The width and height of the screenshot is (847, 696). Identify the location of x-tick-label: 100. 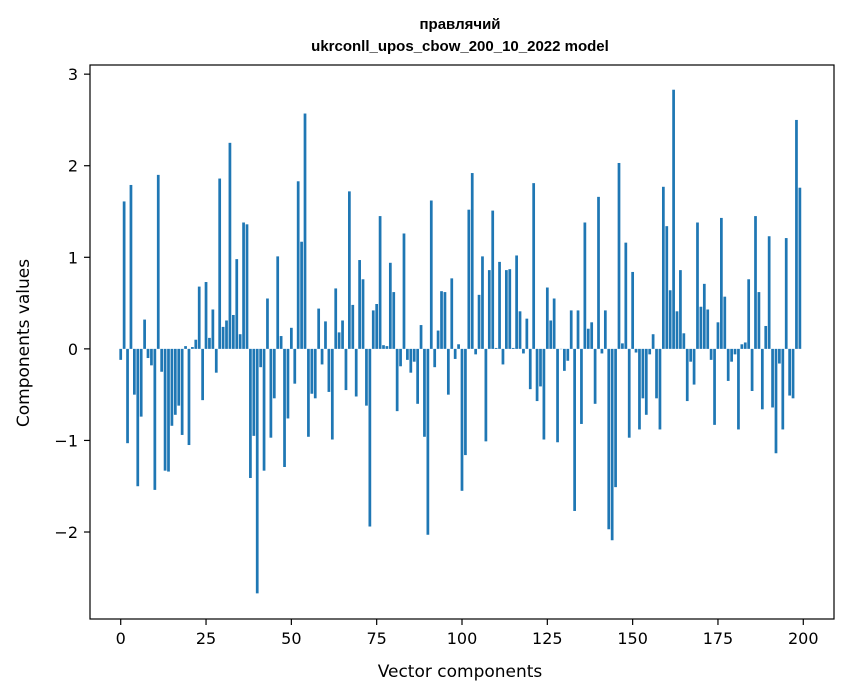
(462, 638).